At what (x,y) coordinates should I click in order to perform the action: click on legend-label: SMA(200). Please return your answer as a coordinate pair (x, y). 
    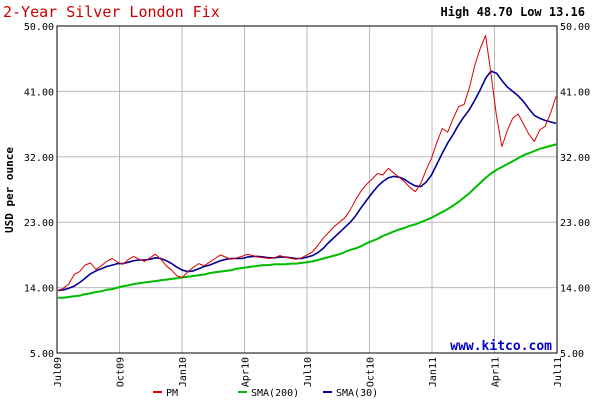
    Looking at the image, I should click on (275, 393).